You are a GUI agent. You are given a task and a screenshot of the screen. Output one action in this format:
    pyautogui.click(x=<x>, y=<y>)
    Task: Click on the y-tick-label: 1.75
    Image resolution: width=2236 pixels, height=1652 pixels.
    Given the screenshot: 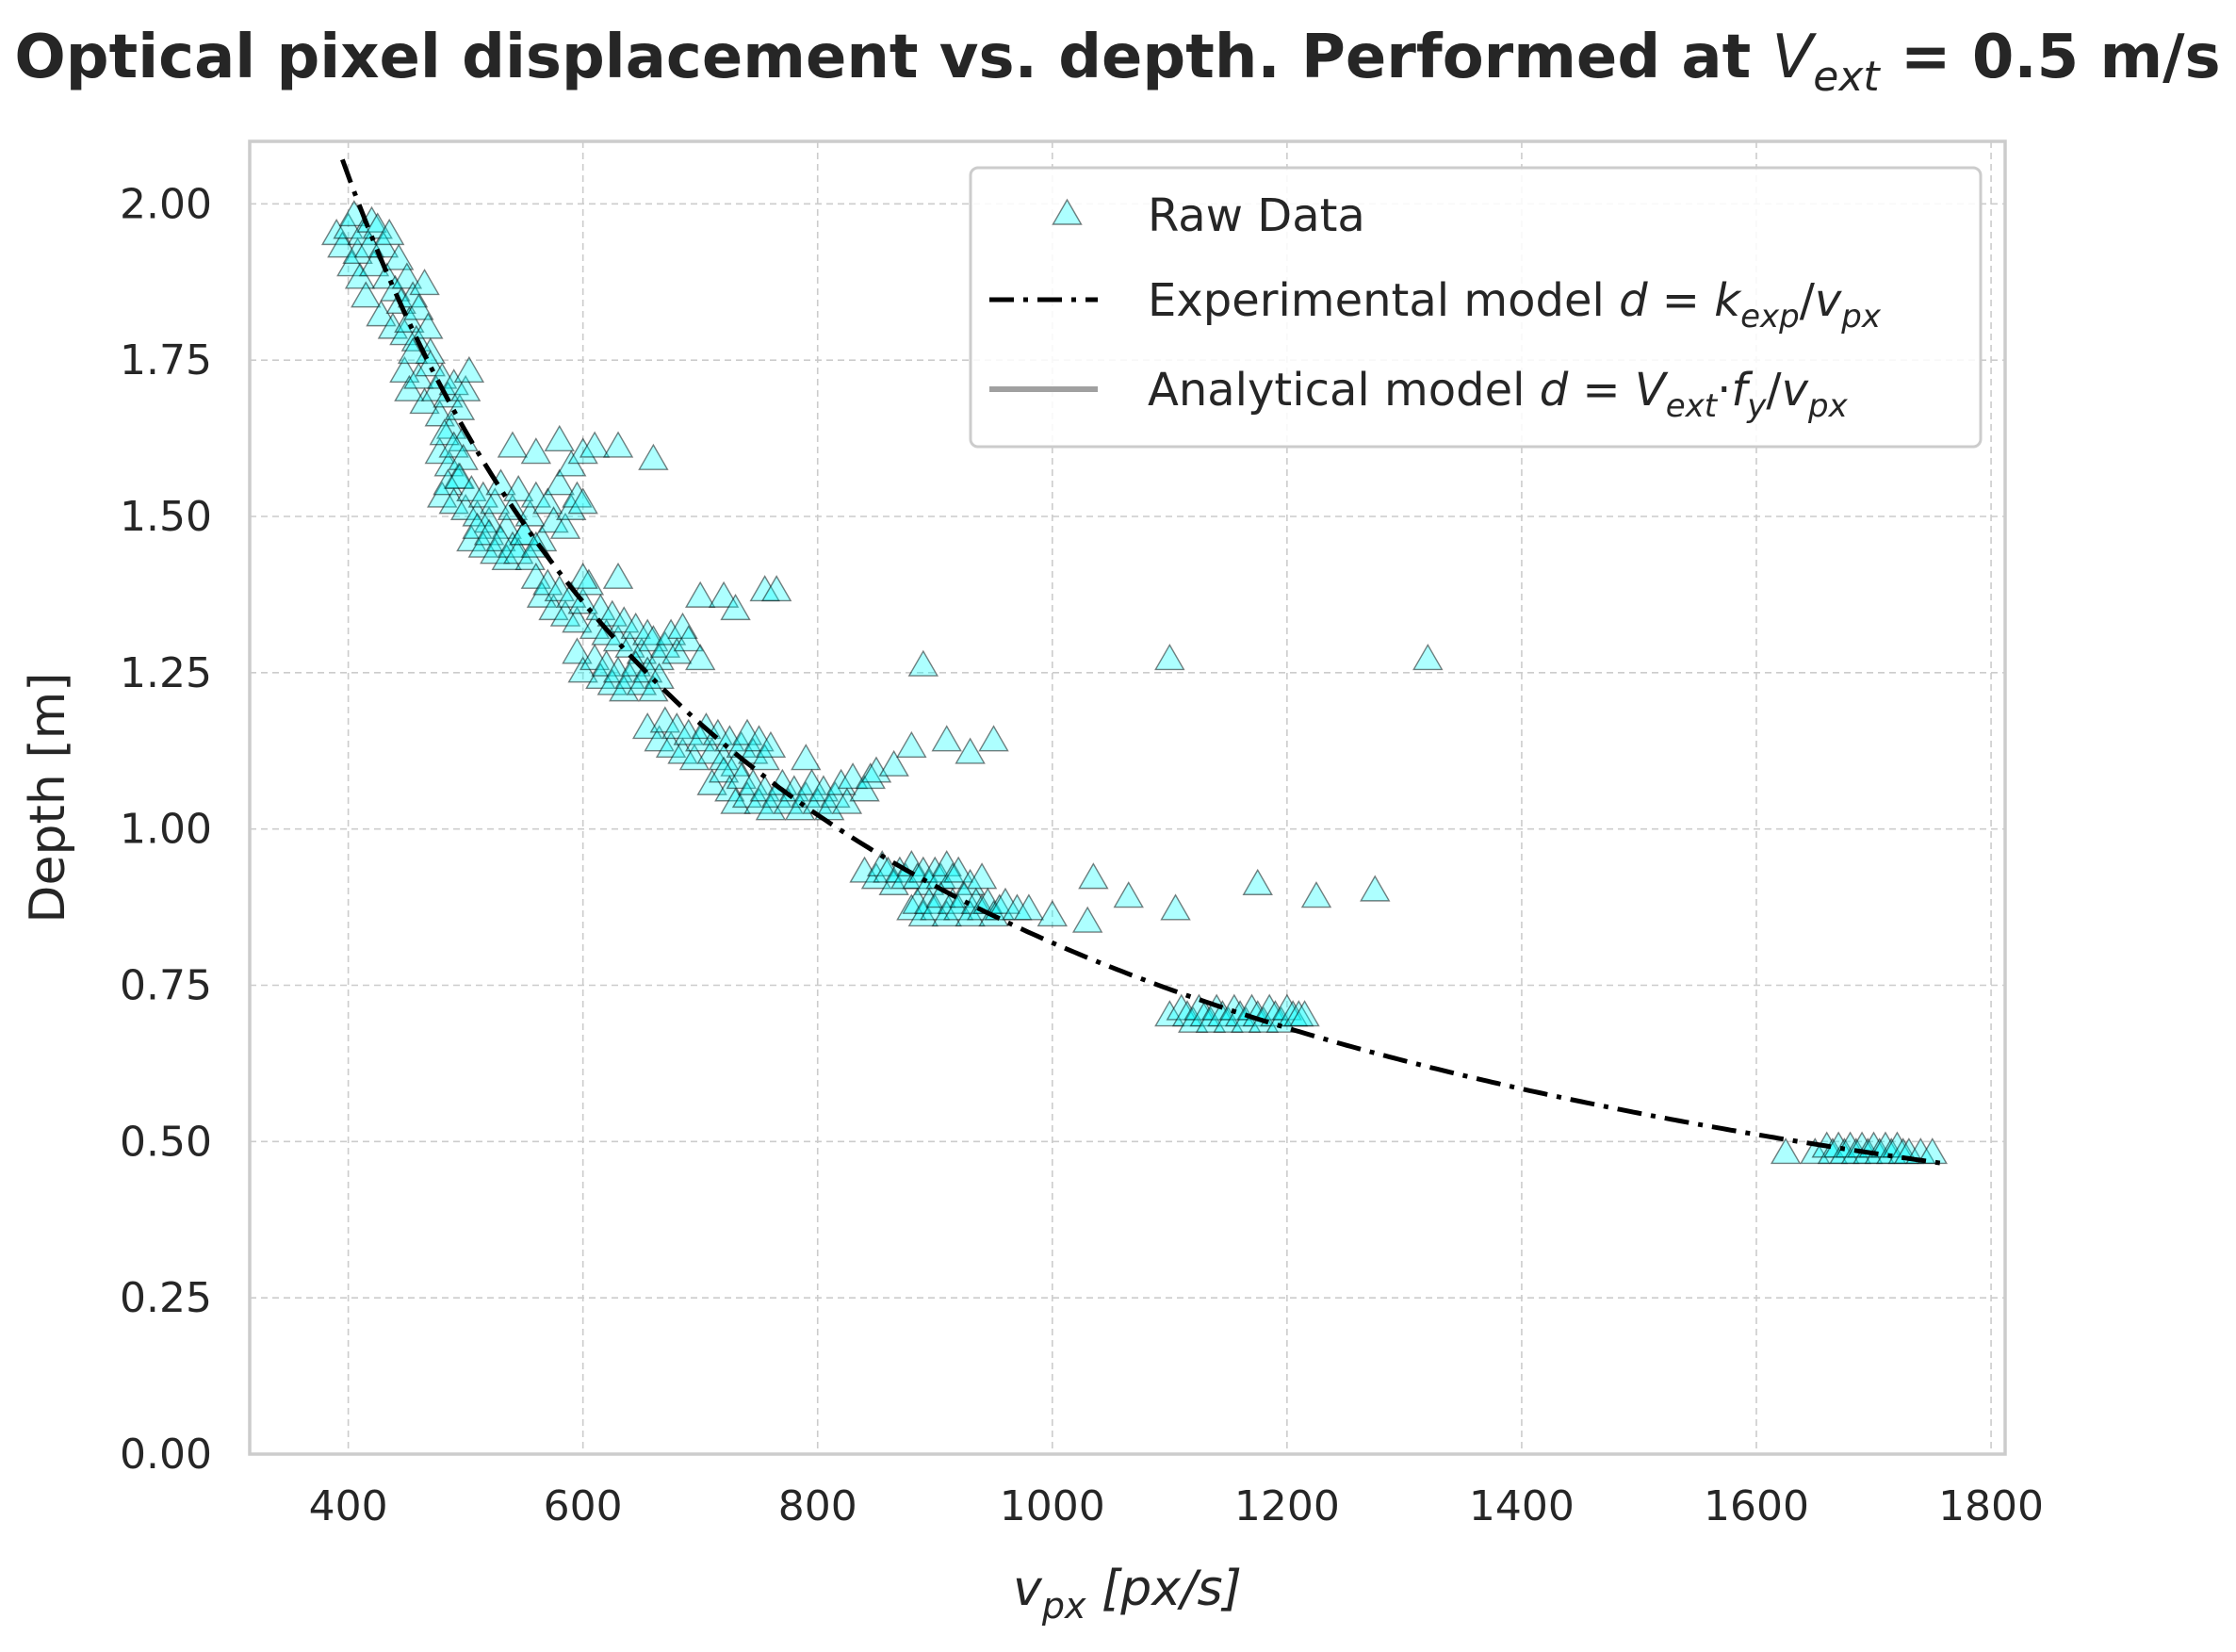 What is the action you would take?
    pyautogui.click(x=166, y=360)
    